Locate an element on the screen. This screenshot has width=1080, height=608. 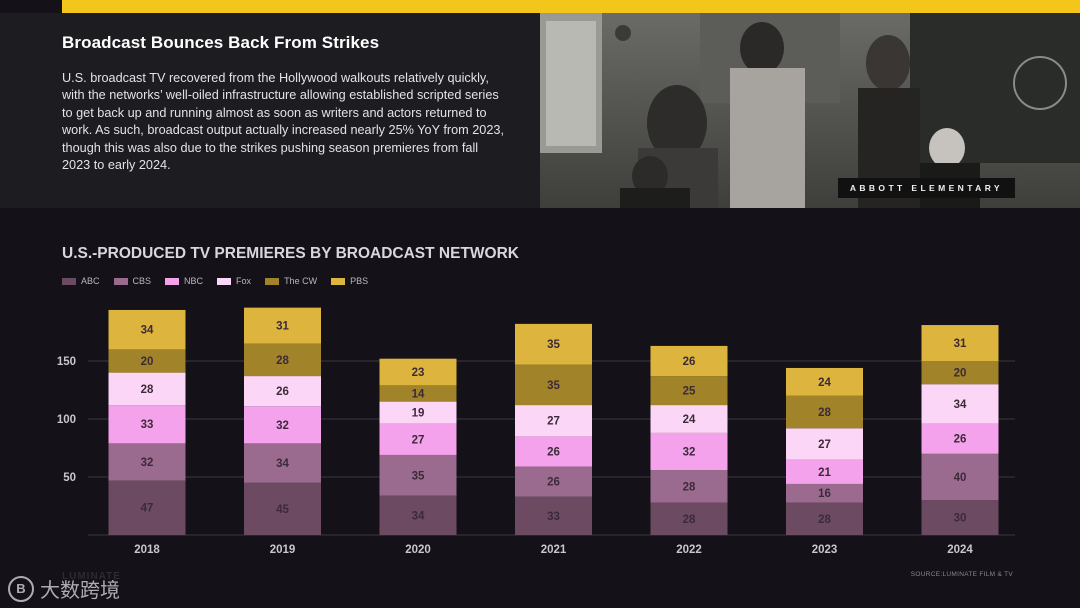
legend-label-pbs: PBS is located at coordinates (359, 281).